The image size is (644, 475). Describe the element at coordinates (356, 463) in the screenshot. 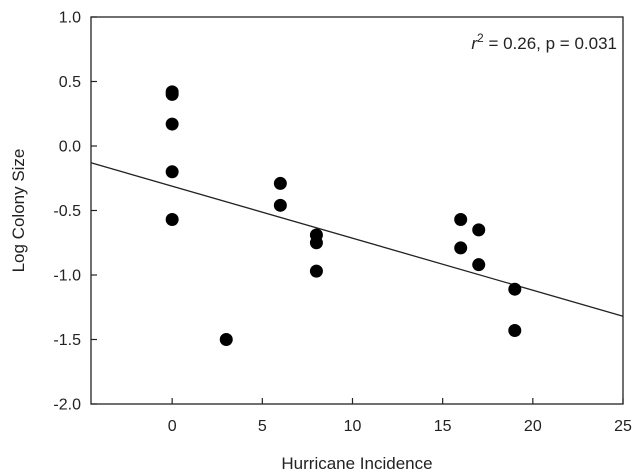

I see `x-axis-title: Hurricane Incidence` at that location.